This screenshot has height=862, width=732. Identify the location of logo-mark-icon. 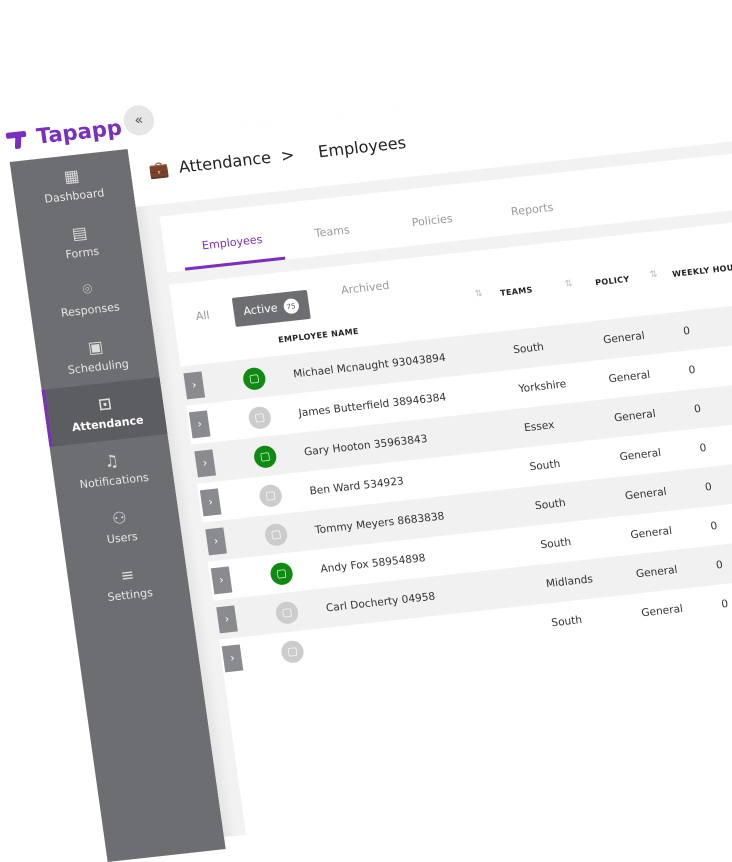
(19, 138).